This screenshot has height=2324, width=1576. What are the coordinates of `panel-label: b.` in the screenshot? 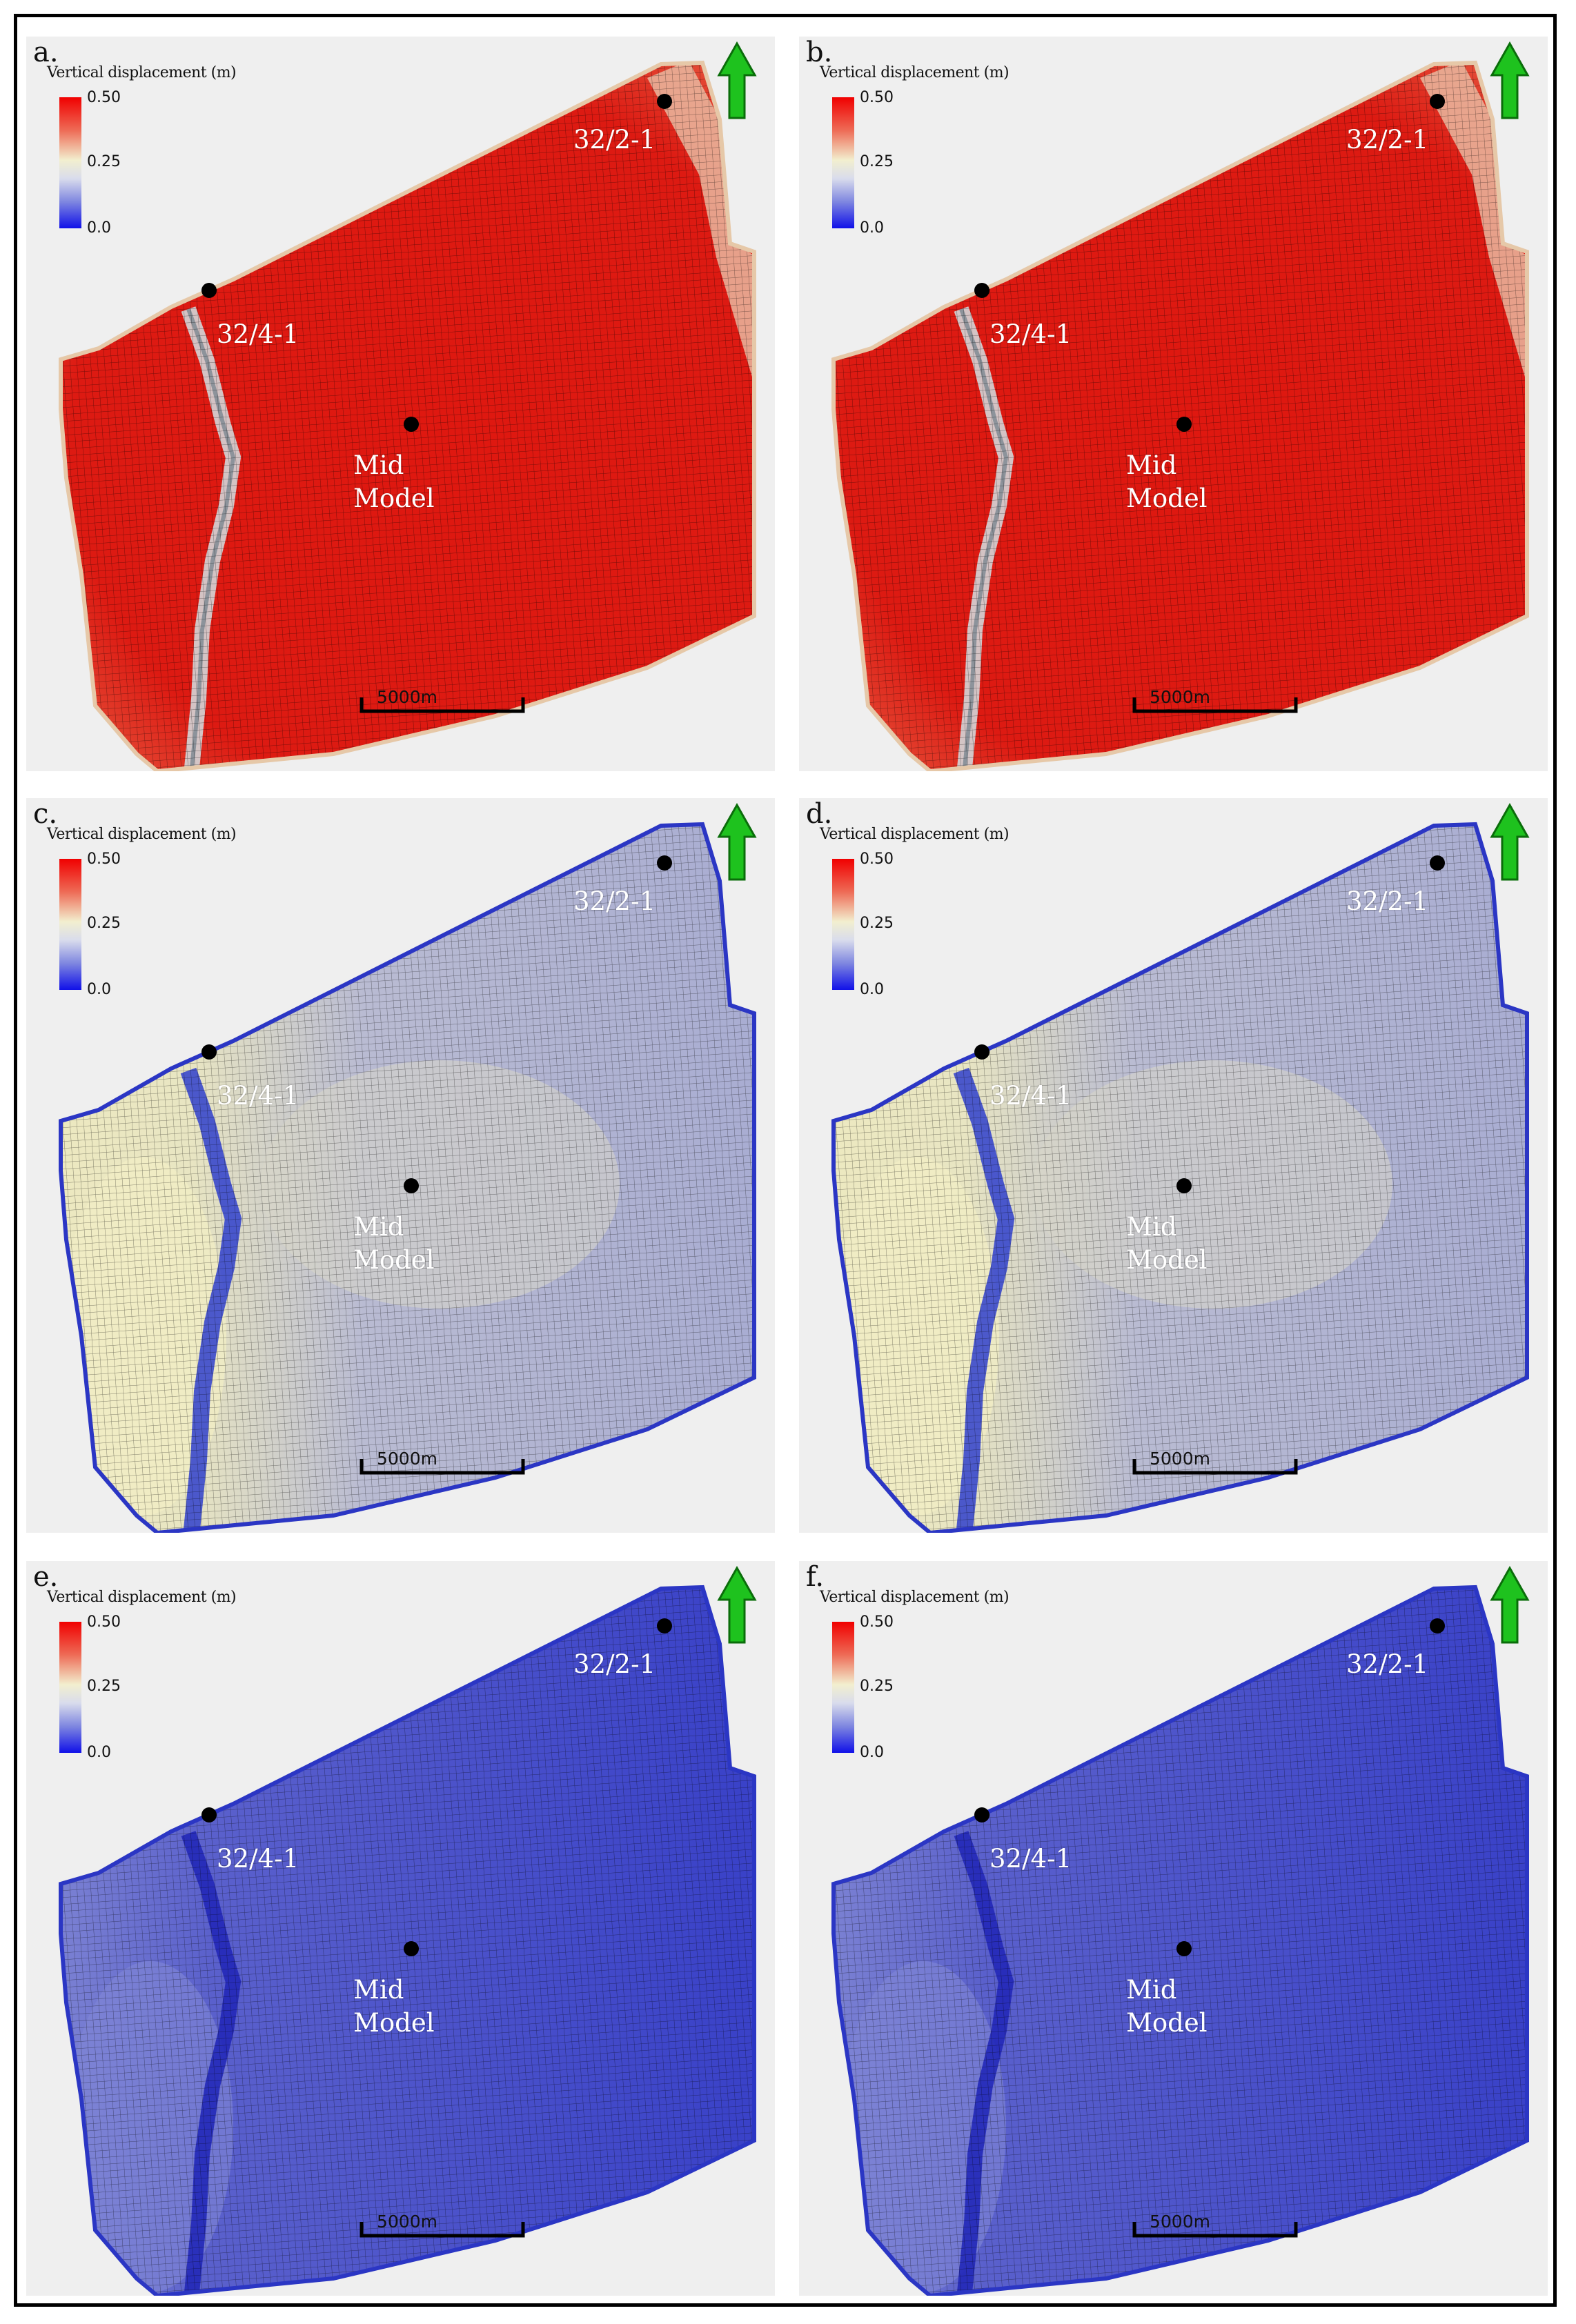 It's located at (820, 53).